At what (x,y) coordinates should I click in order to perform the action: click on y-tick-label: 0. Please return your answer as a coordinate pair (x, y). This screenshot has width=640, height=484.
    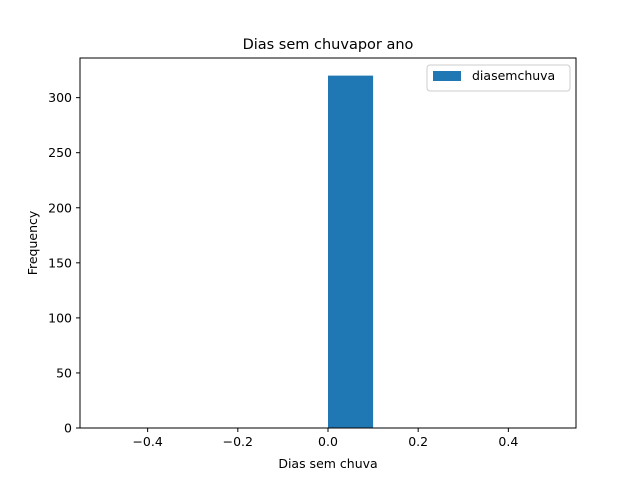
    Looking at the image, I should click on (68, 428).